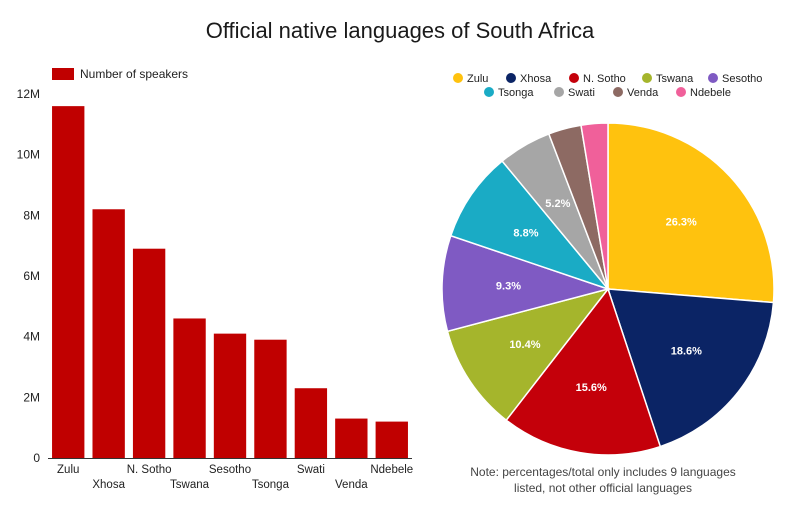 Image resolution: width=800 pixels, height=530 pixels. What do you see at coordinates (675, 79) in the screenshot?
I see `legend-label: Tswana` at bounding box center [675, 79].